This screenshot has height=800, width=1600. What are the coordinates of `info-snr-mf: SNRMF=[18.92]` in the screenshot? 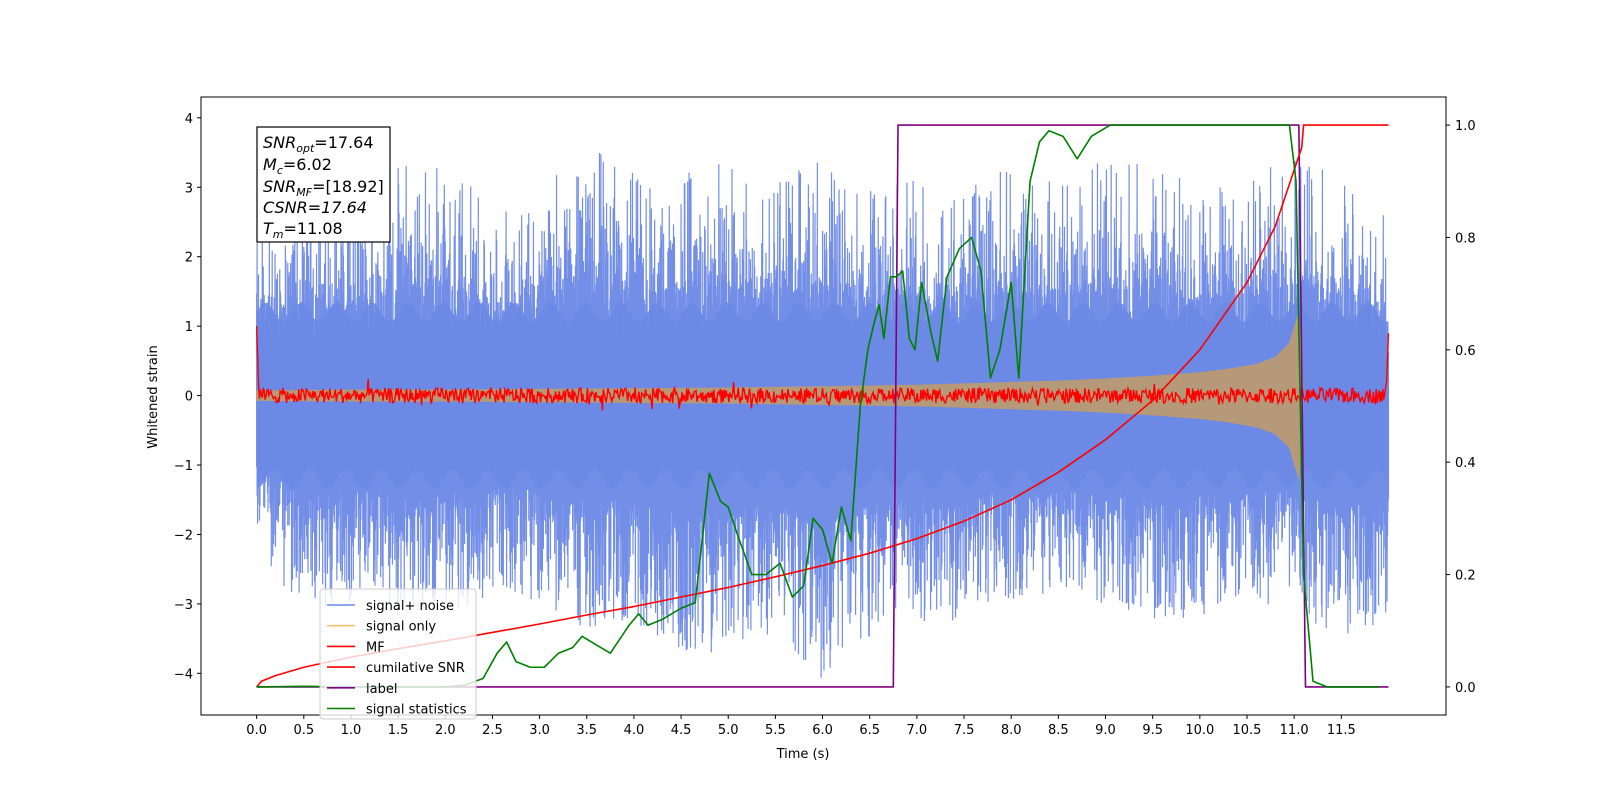 It's located at (323, 188).